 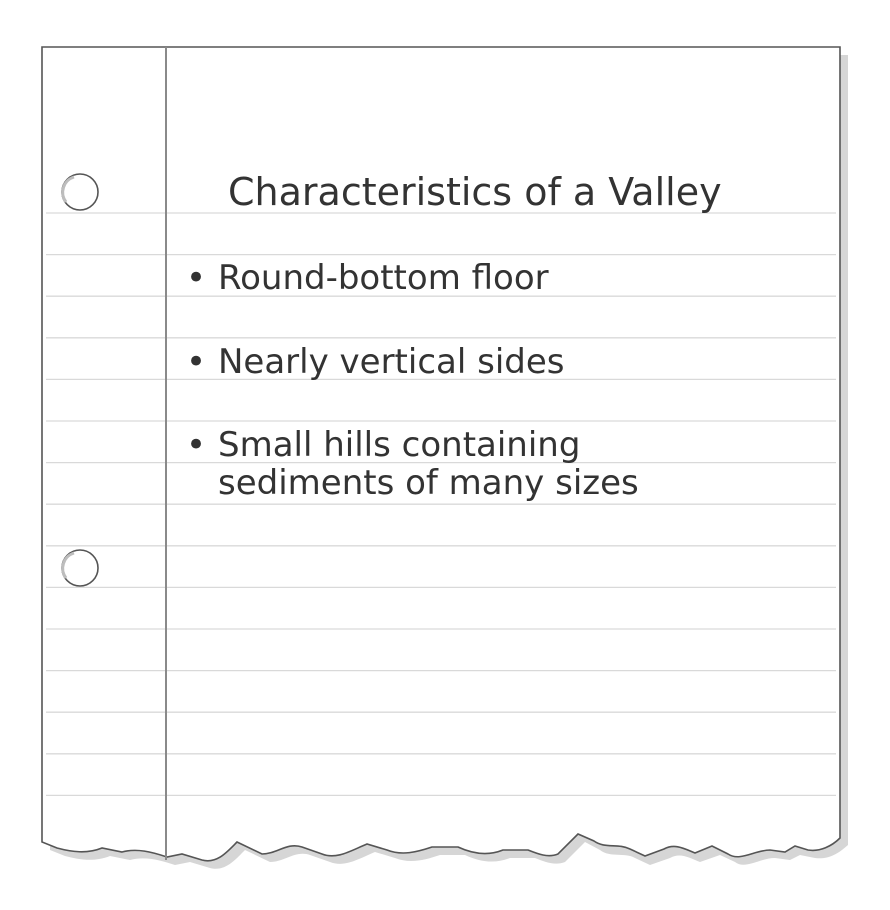 What do you see at coordinates (68, 565) in the screenshot?
I see `punch-hole-bottom-shade` at bounding box center [68, 565].